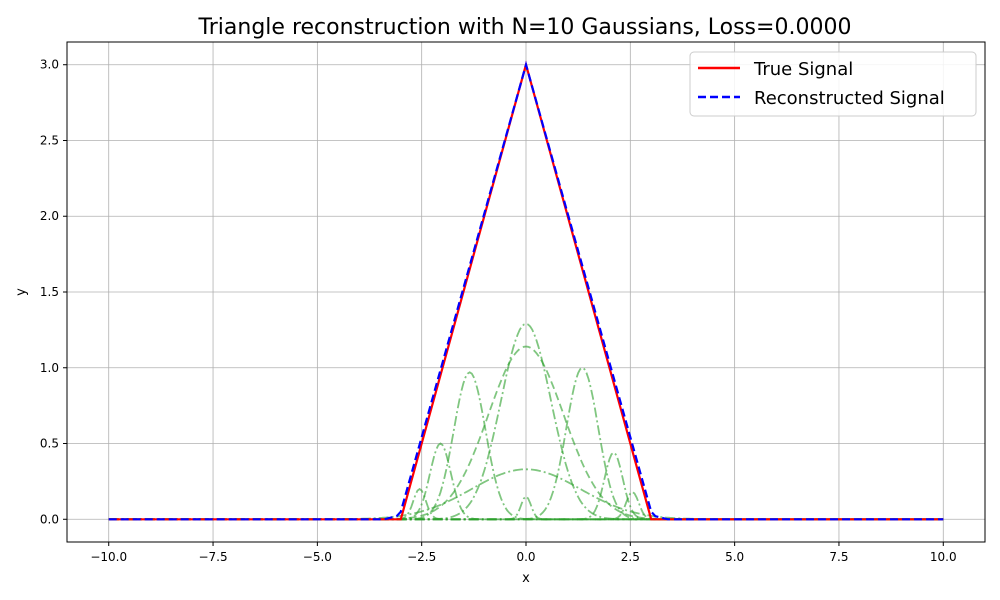 This screenshot has width=1000, height=600. I want to click on x-tick-label: −7.5, so click(212, 557).